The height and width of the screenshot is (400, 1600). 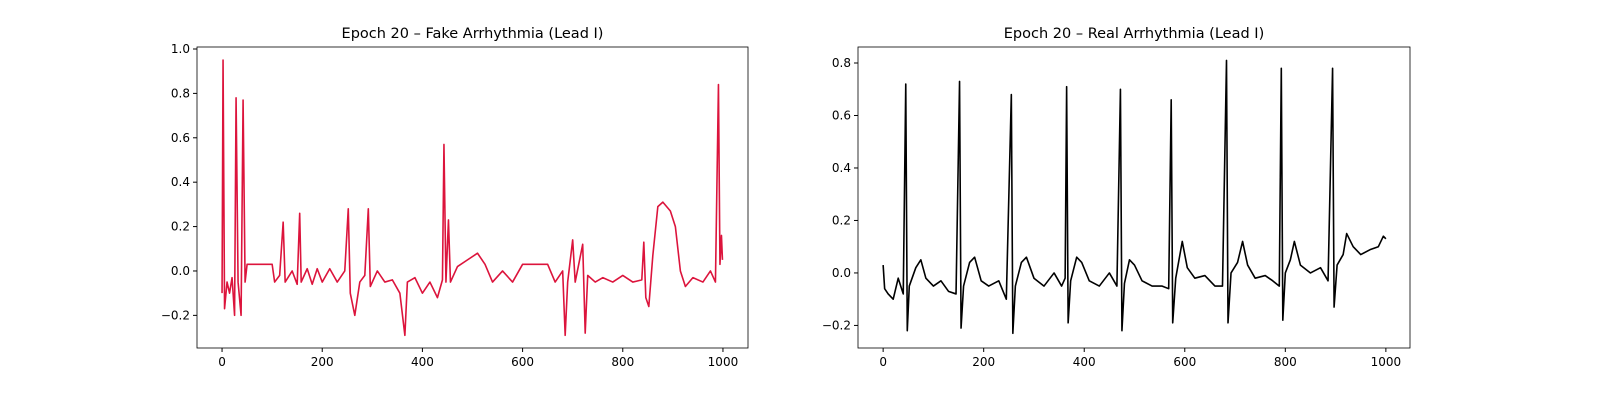 What do you see at coordinates (180, 49) in the screenshot?
I see `y-tick-label: 1.0` at bounding box center [180, 49].